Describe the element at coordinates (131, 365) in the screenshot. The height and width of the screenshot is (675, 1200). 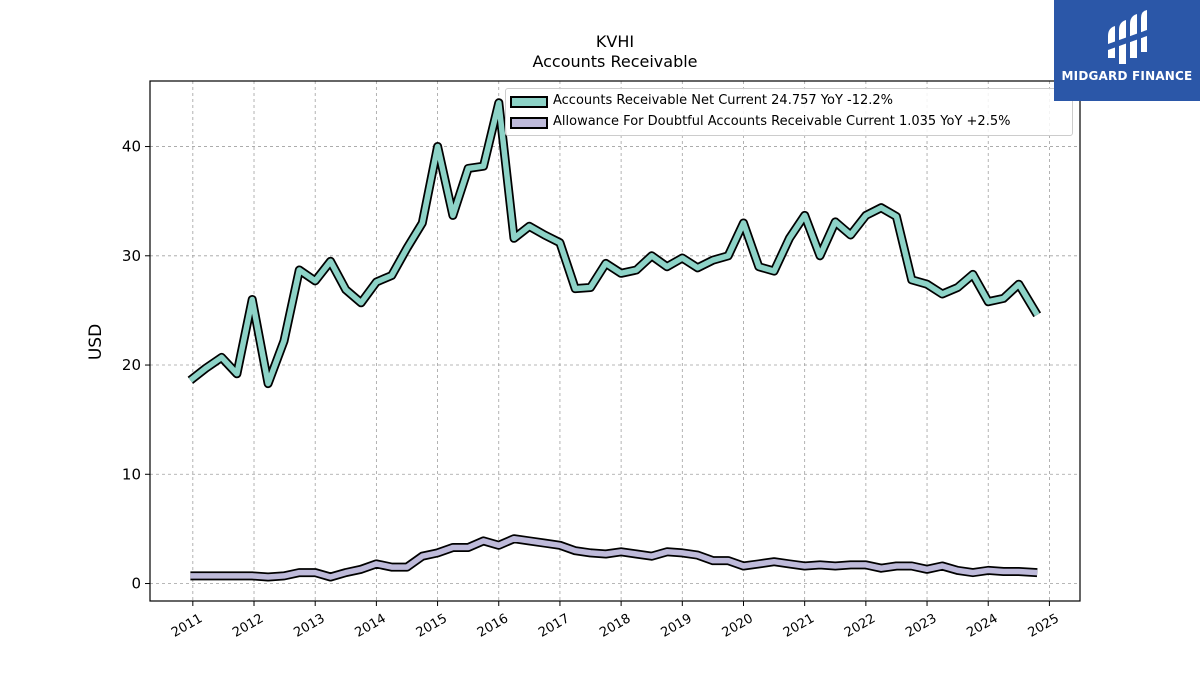
I see `y-tick-label: 20` at that location.